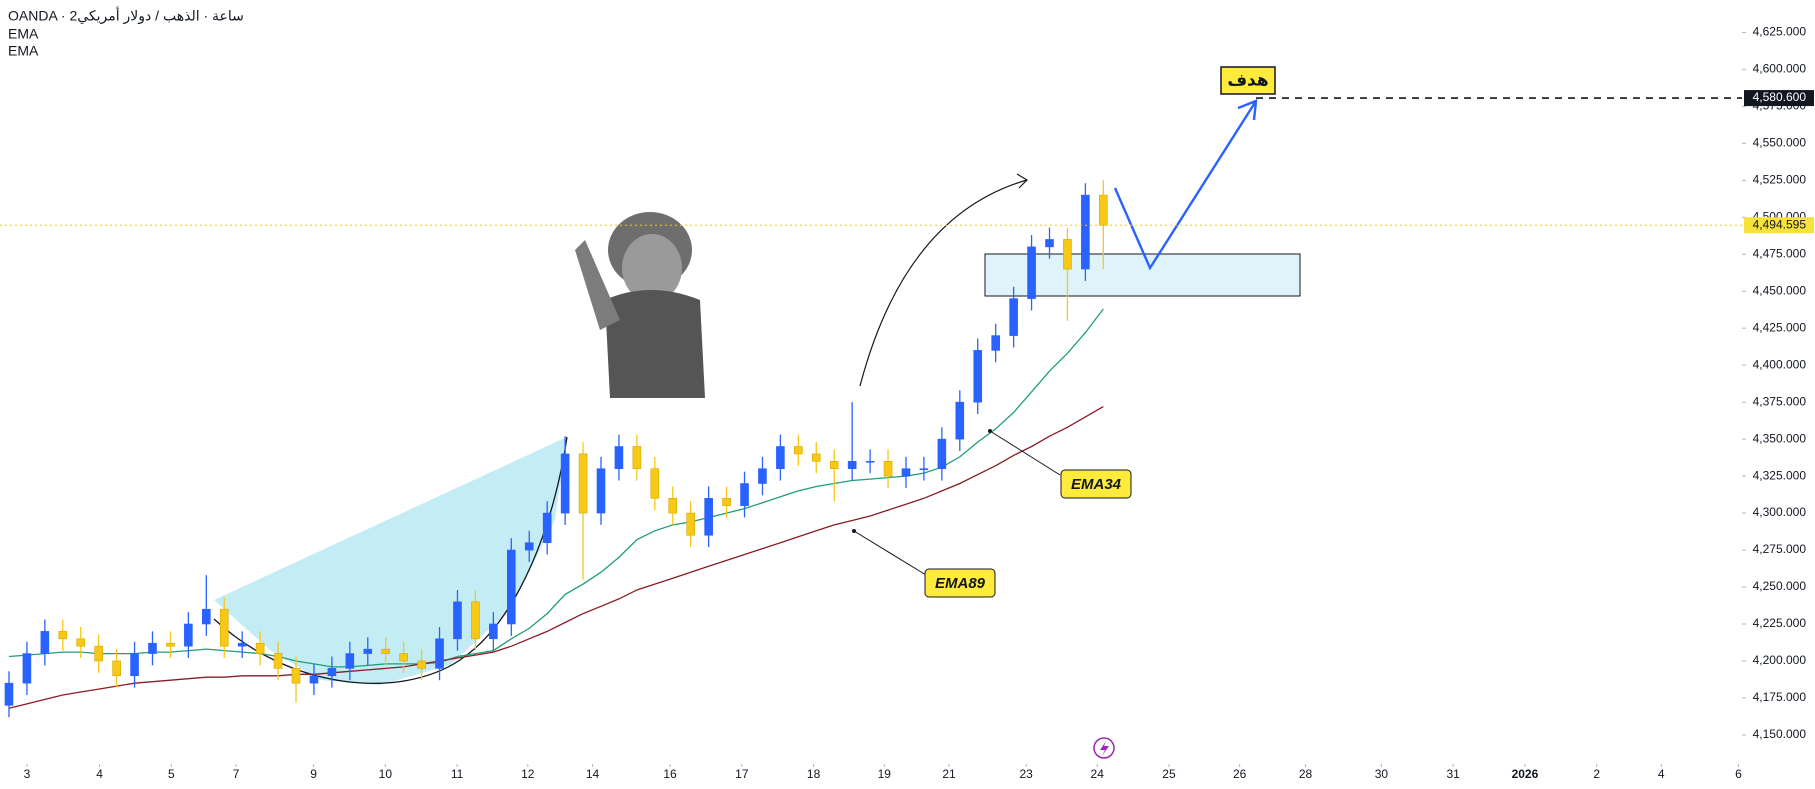 Image resolution: width=1815 pixels, height=789 pixels. I want to click on leader-line, so click(890, 553).